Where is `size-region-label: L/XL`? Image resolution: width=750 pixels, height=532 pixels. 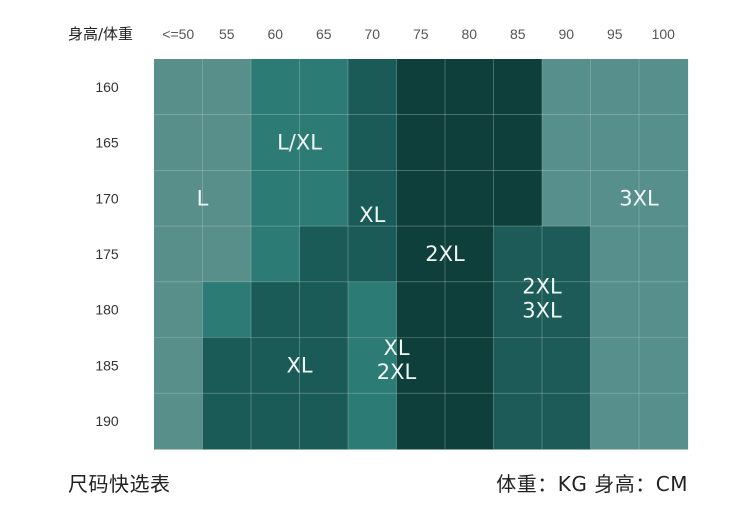 size-region-label: L/XL is located at coordinates (299, 143).